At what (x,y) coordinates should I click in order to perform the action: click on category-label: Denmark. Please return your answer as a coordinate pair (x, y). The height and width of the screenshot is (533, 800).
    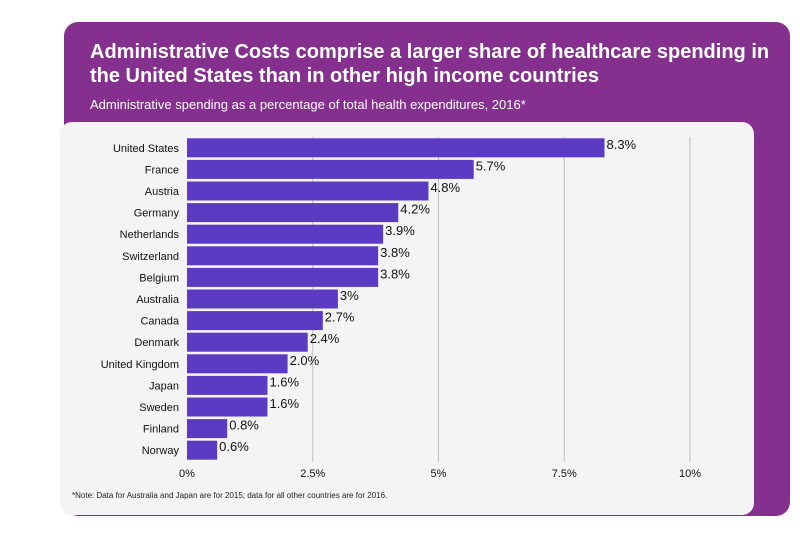
    Looking at the image, I should click on (156, 343).